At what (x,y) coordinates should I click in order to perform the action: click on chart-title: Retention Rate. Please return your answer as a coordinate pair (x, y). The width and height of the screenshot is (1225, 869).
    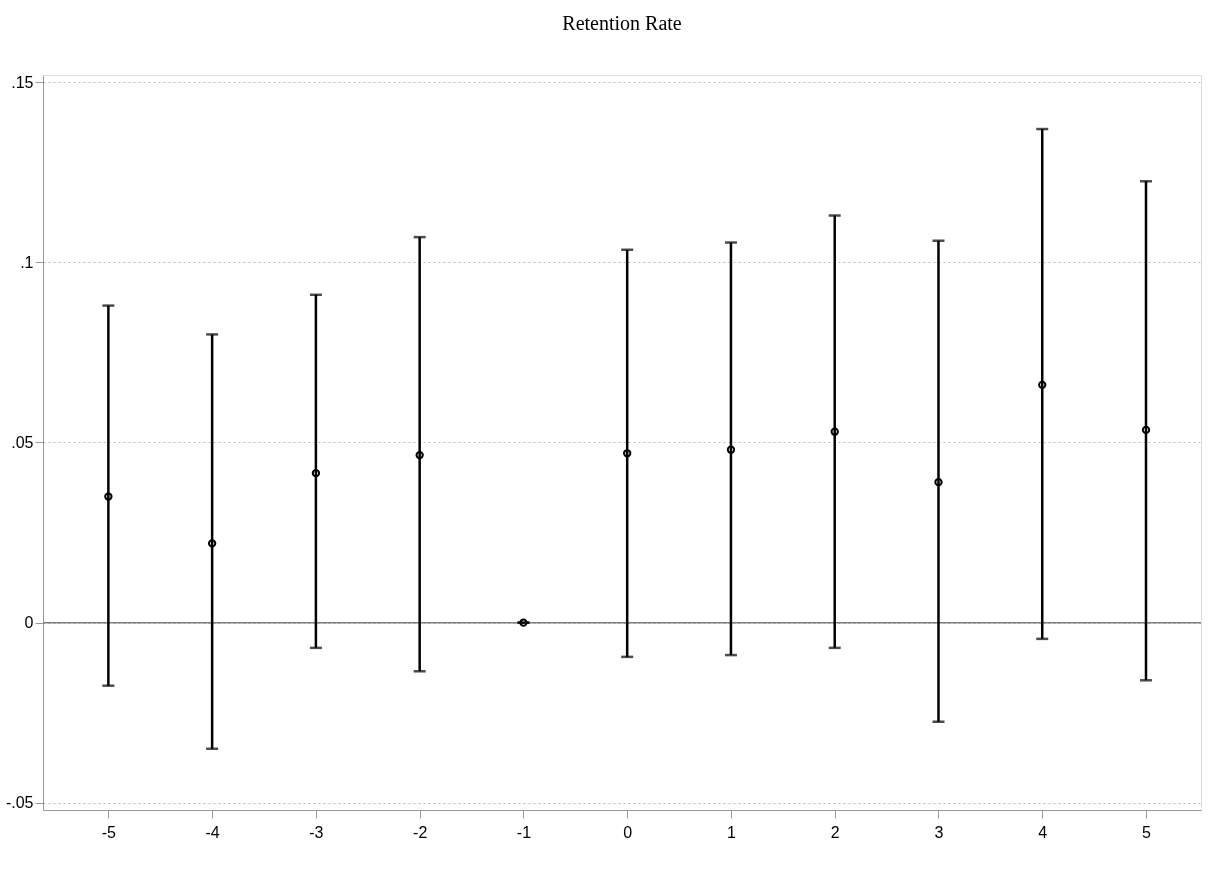
    Looking at the image, I should click on (622, 23).